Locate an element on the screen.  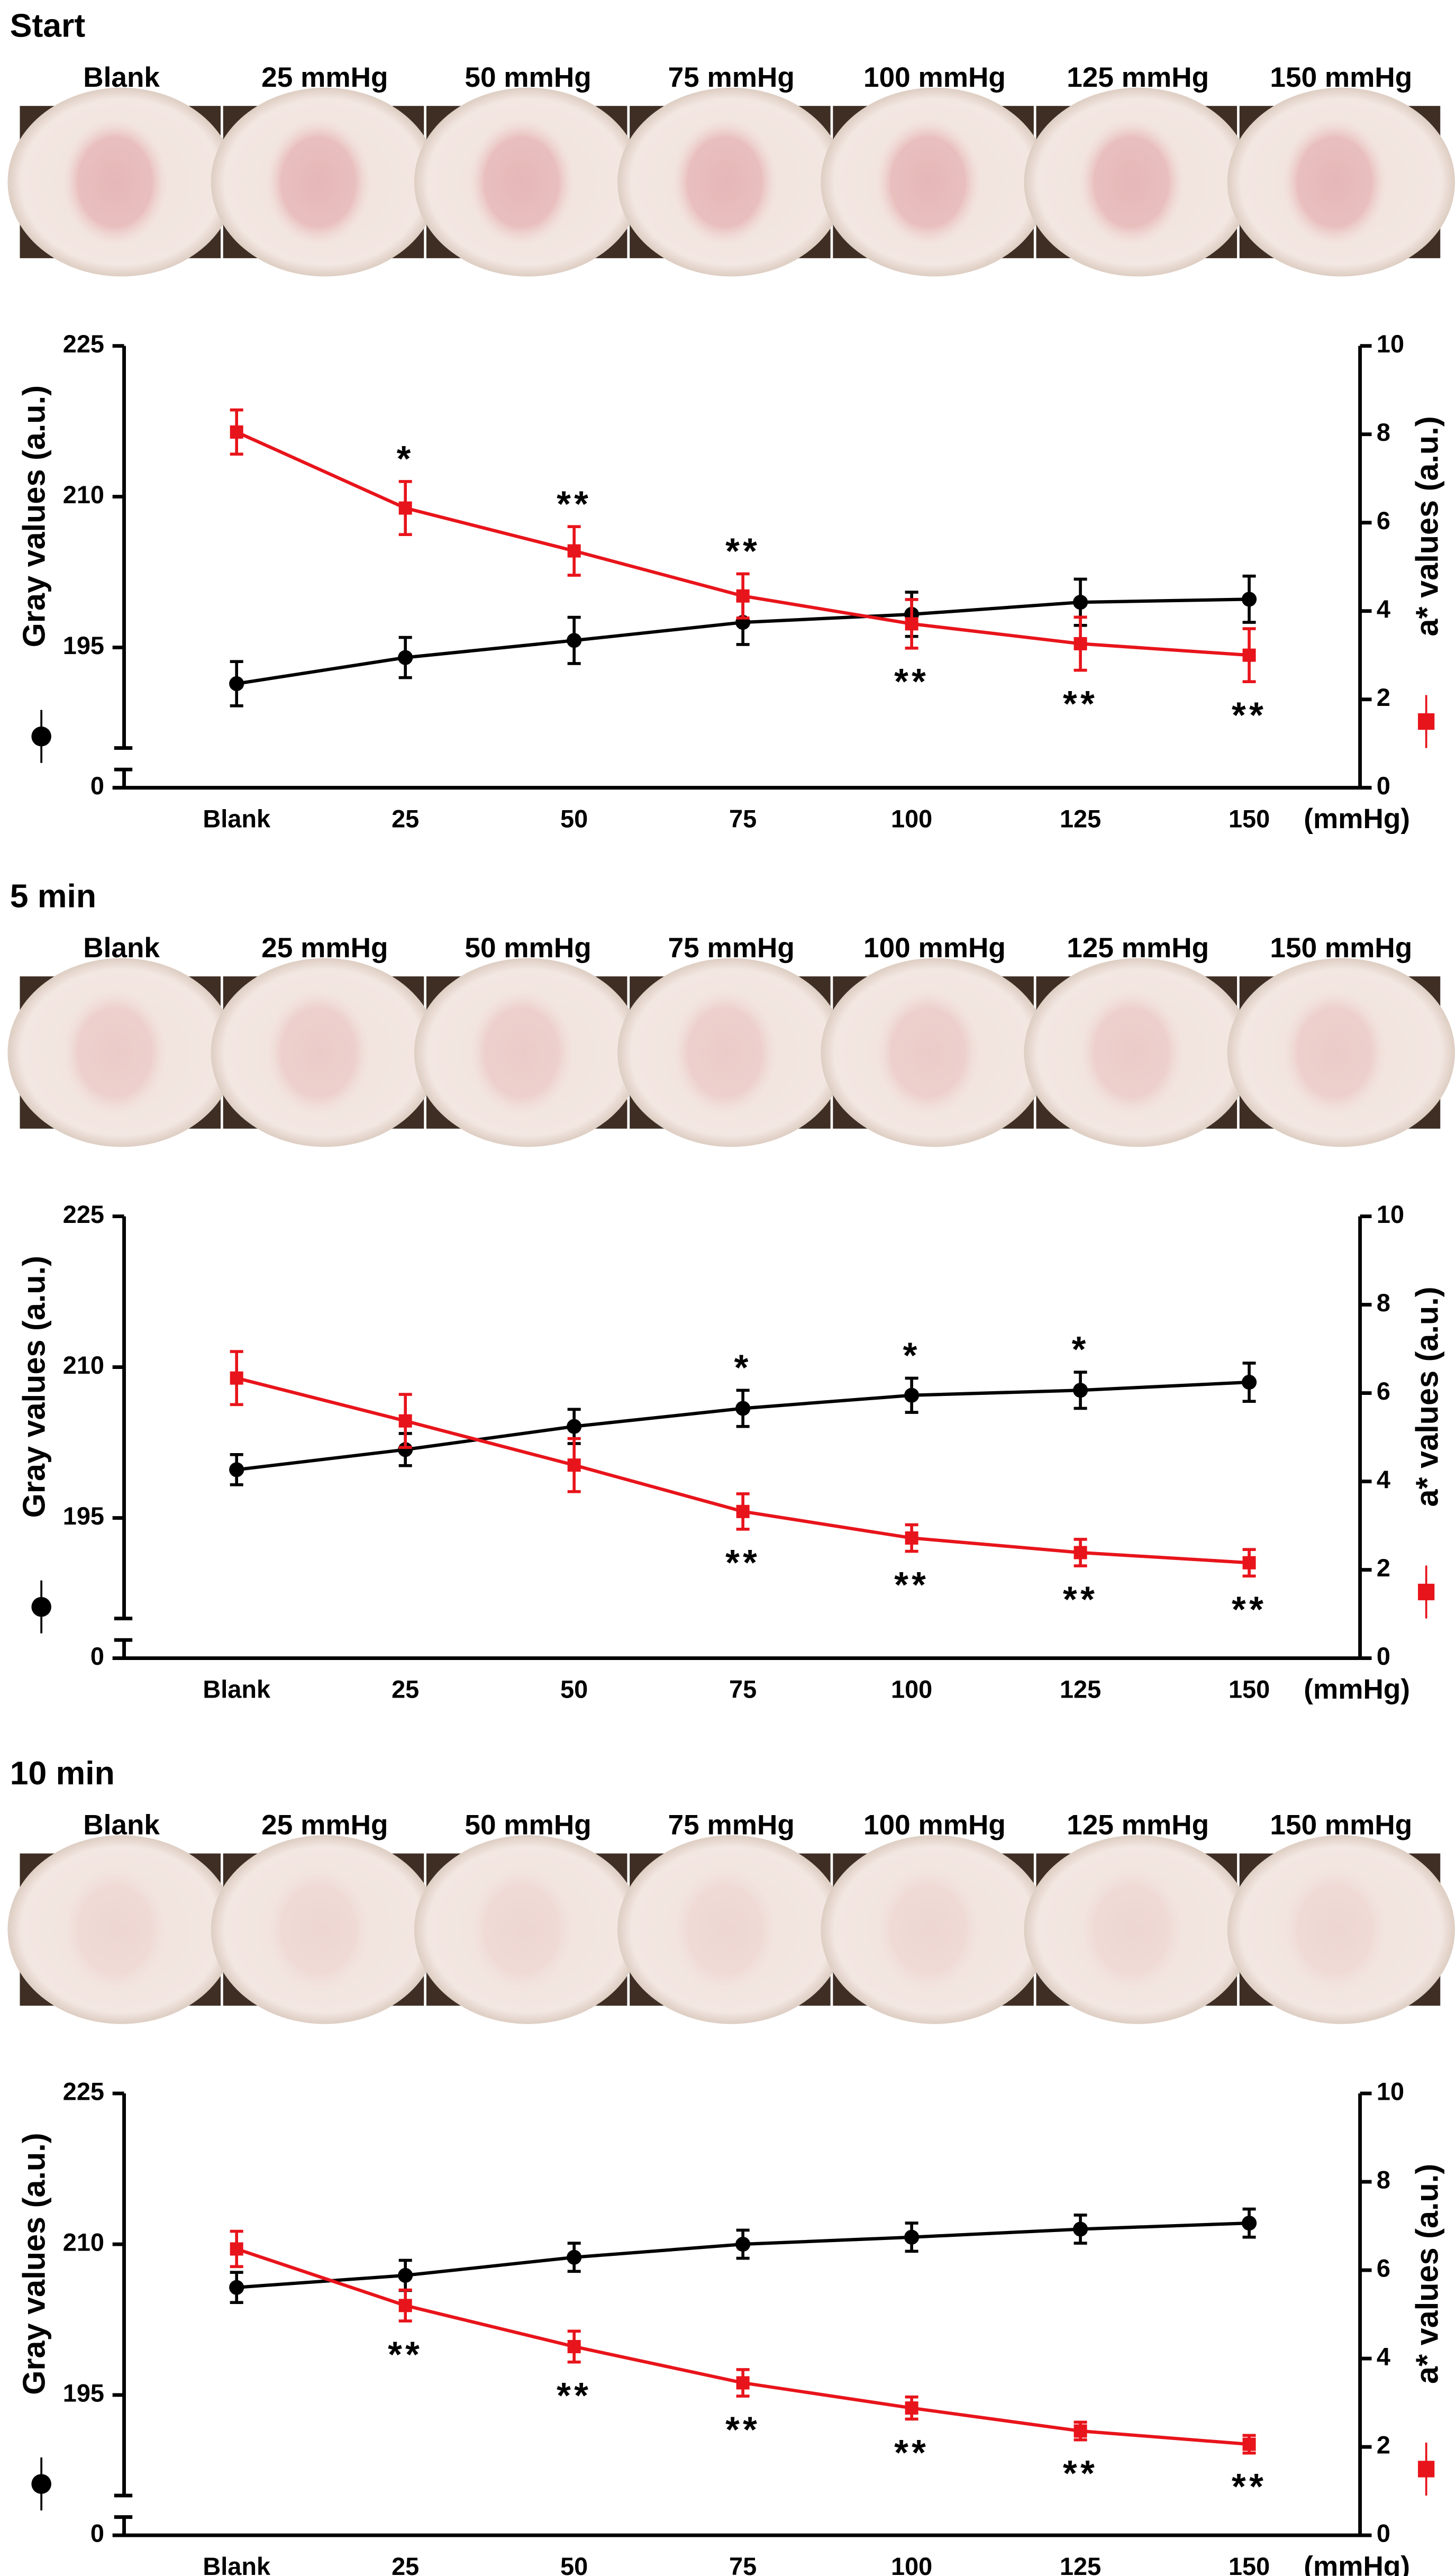
x-tick-label: 125 is located at coordinates (1081, 1689).